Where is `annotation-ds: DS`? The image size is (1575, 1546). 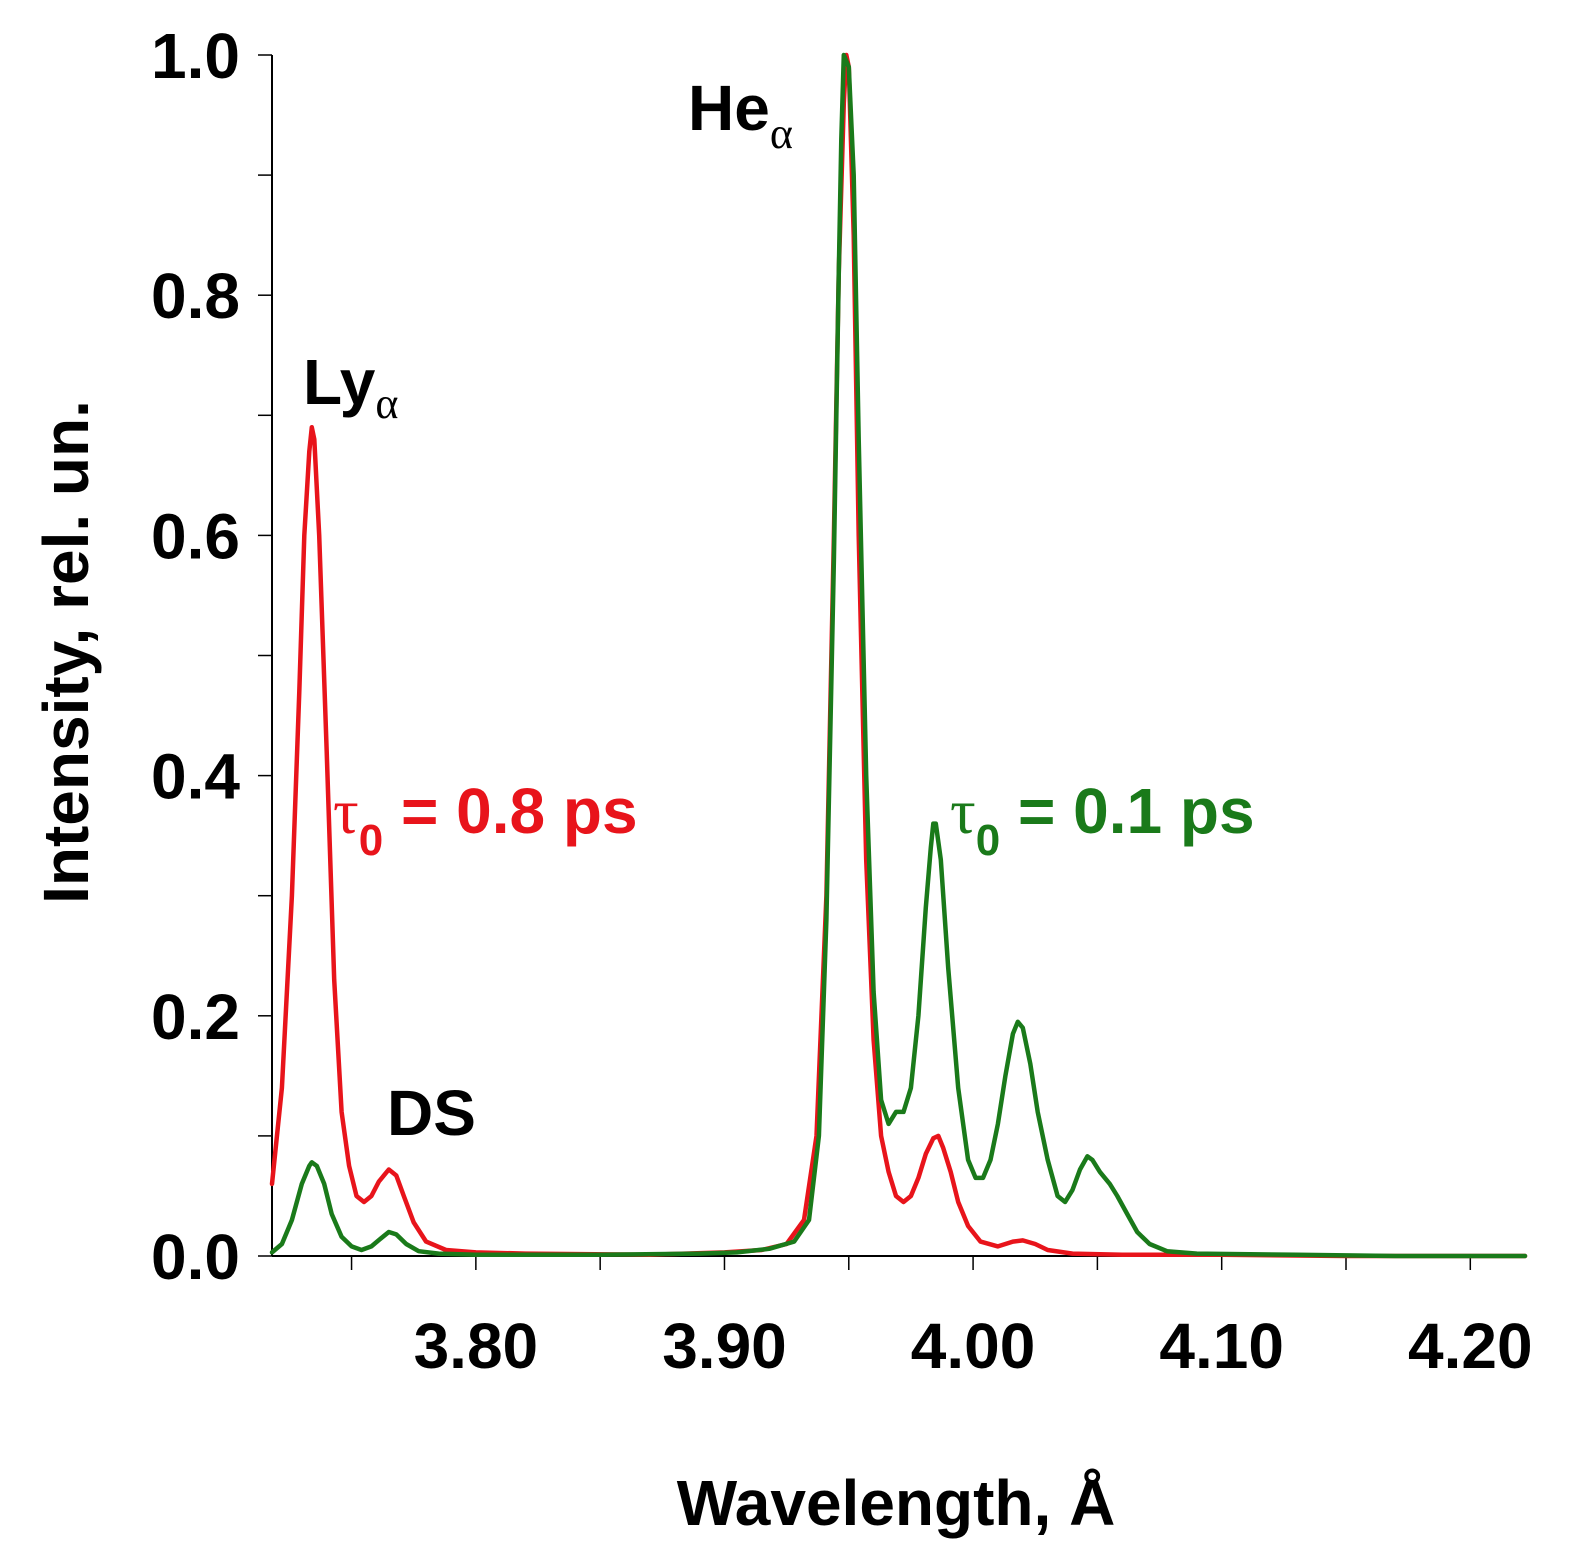 annotation-ds: DS is located at coordinates (431, 1113).